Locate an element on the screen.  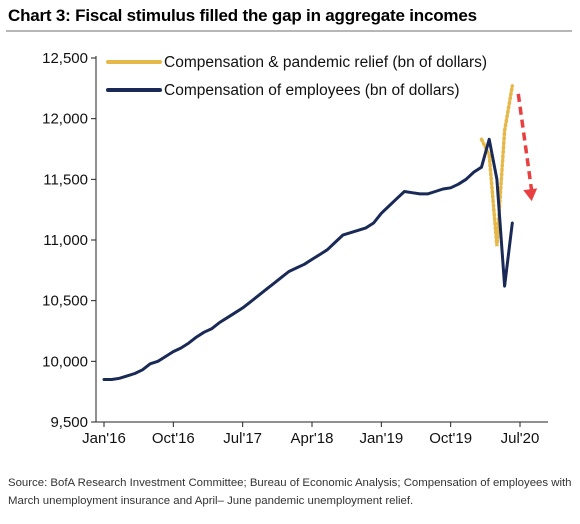
trend-arrow-shaft is located at coordinates (525, 142).